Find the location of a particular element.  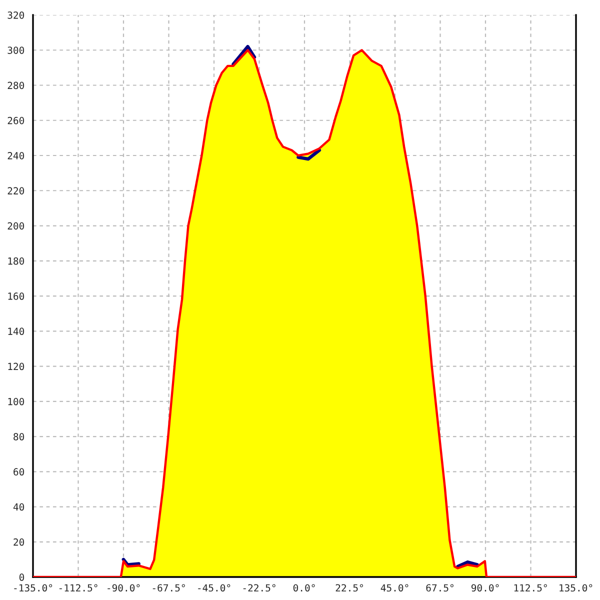

y-tick-label: 140 is located at coordinates (16, 331).